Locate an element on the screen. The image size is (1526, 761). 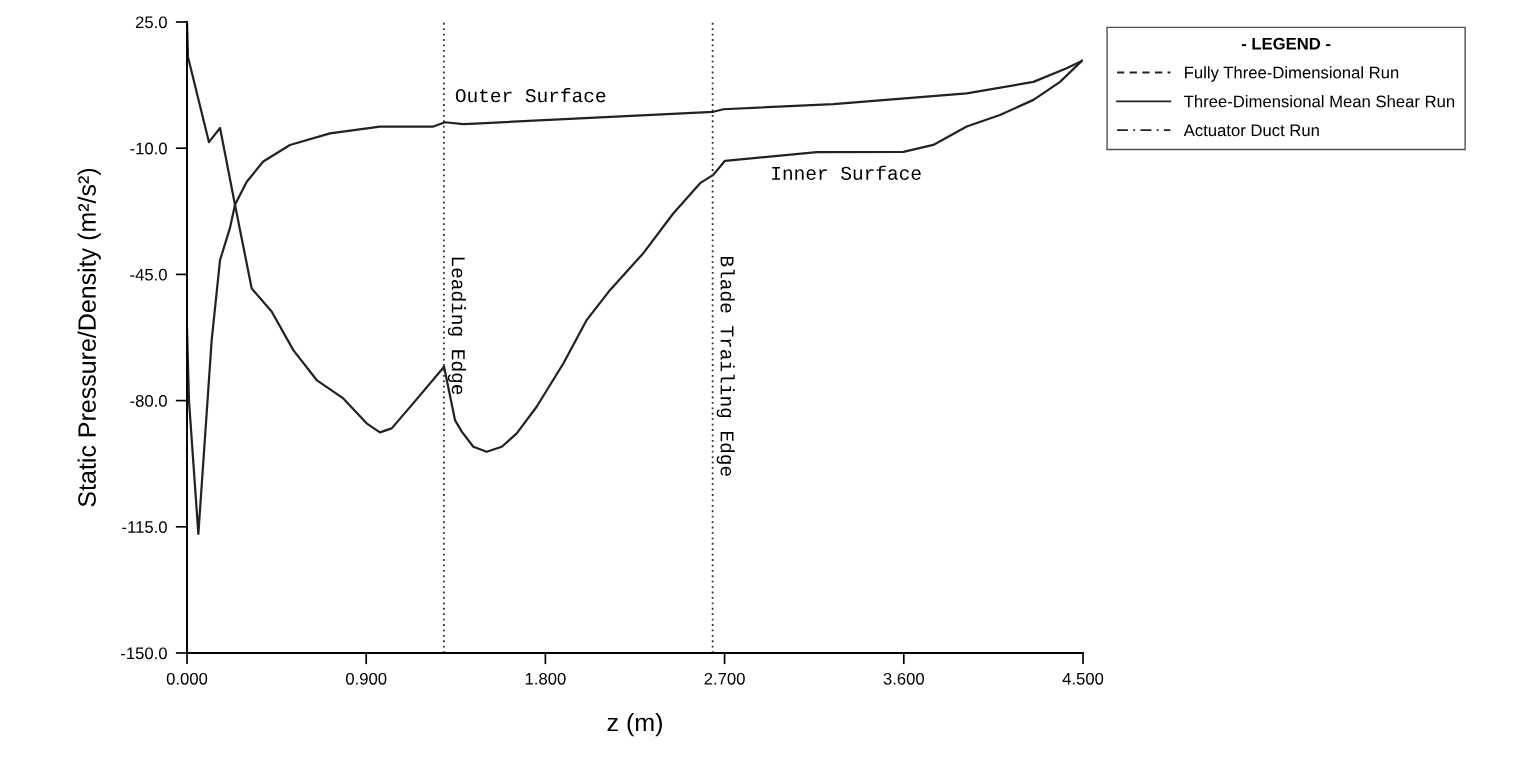
y-tick-label: 25.0 is located at coordinates (151, 22).